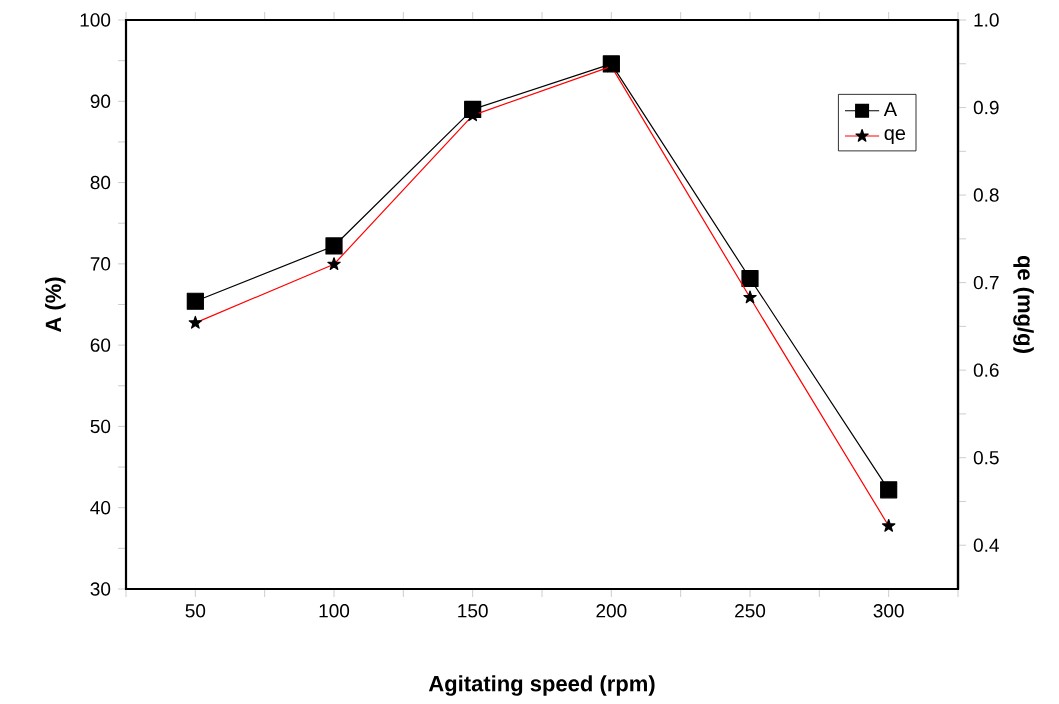 This screenshot has width=1059, height=704. What do you see at coordinates (986, 195) in the screenshot?
I see `y2-tick-label: 0.8` at bounding box center [986, 195].